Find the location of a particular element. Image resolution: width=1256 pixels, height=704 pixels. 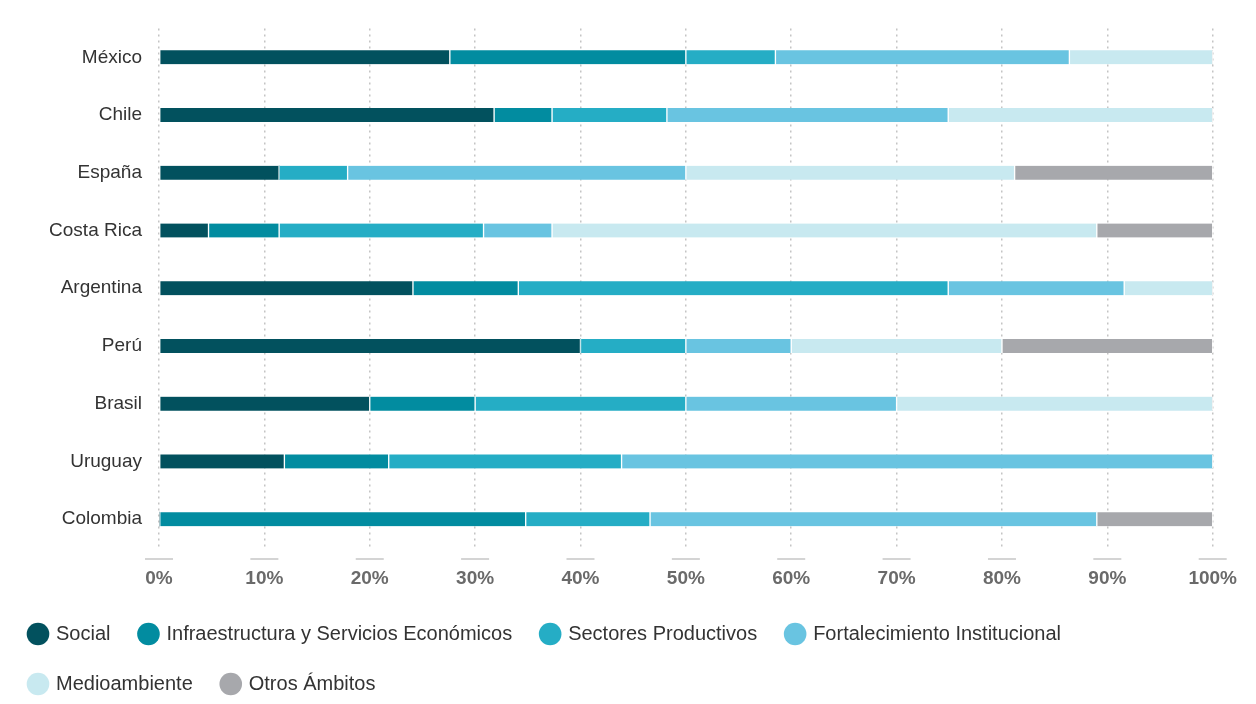

y-tick-label: Chile is located at coordinates (120, 114).